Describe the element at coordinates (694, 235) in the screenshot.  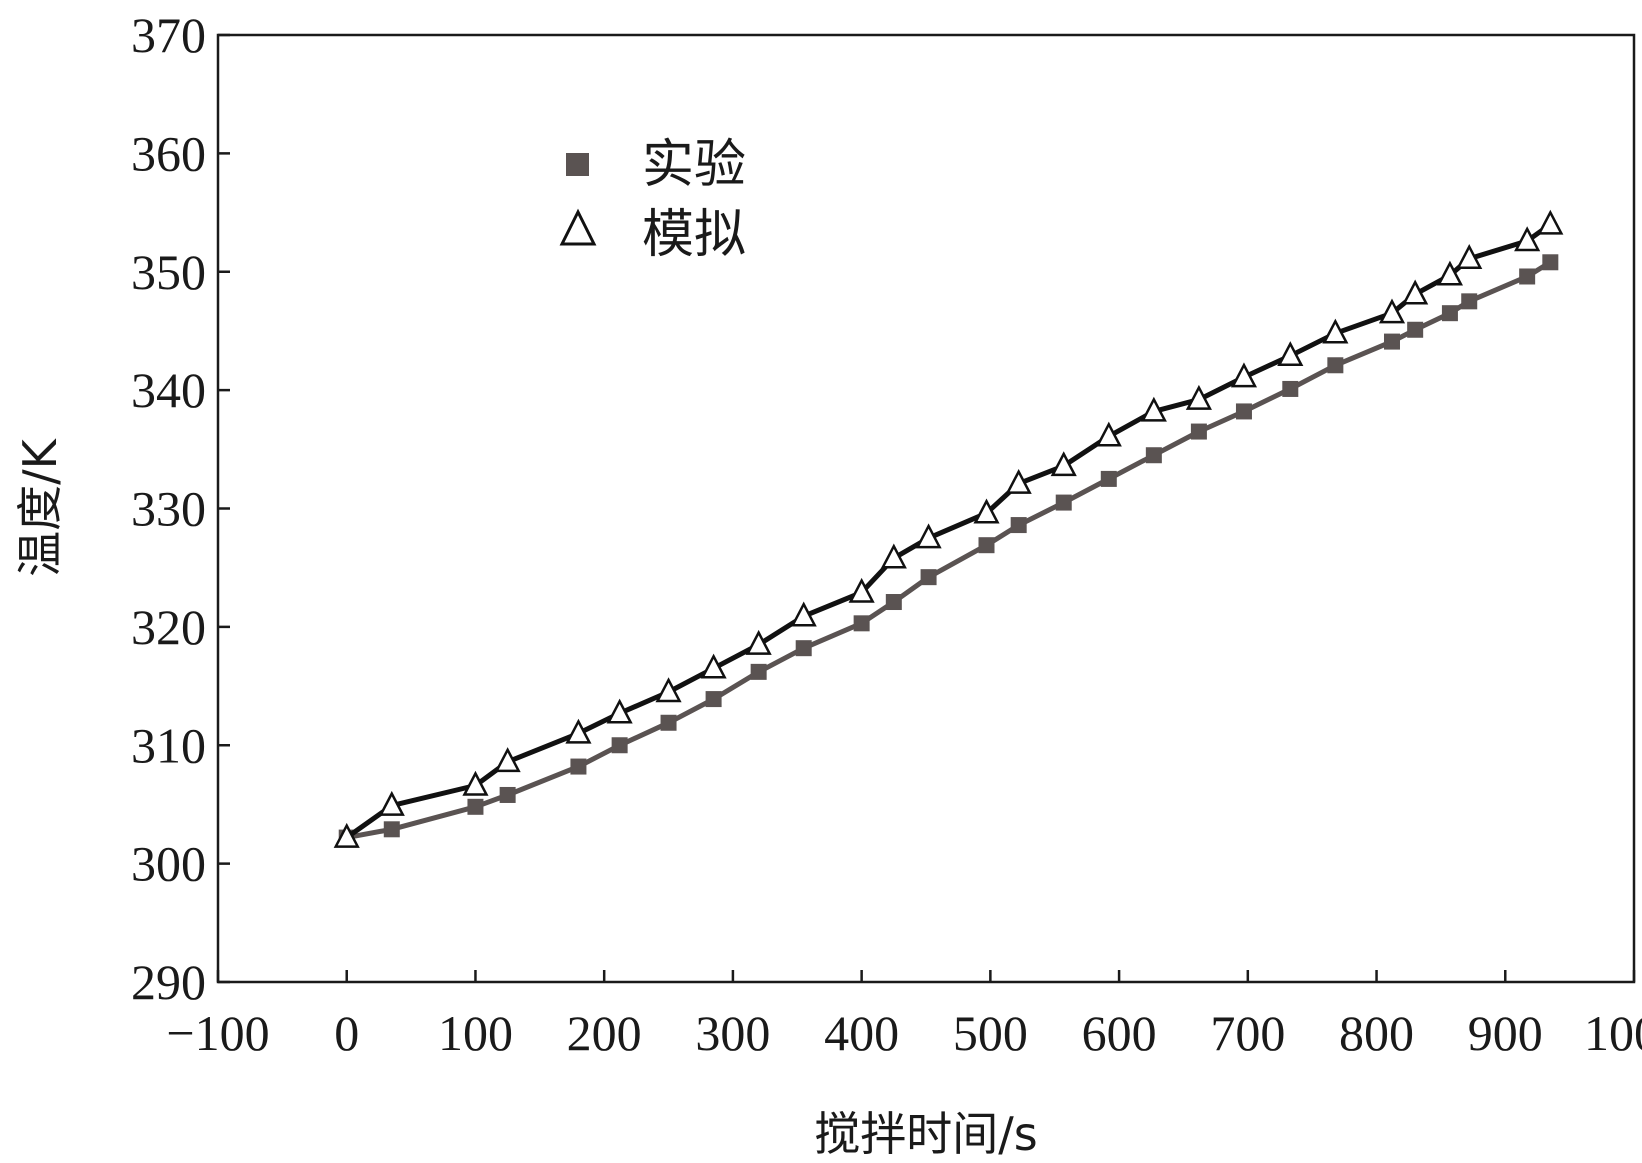
I see `legend-label-simulation: 模拟` at that location.